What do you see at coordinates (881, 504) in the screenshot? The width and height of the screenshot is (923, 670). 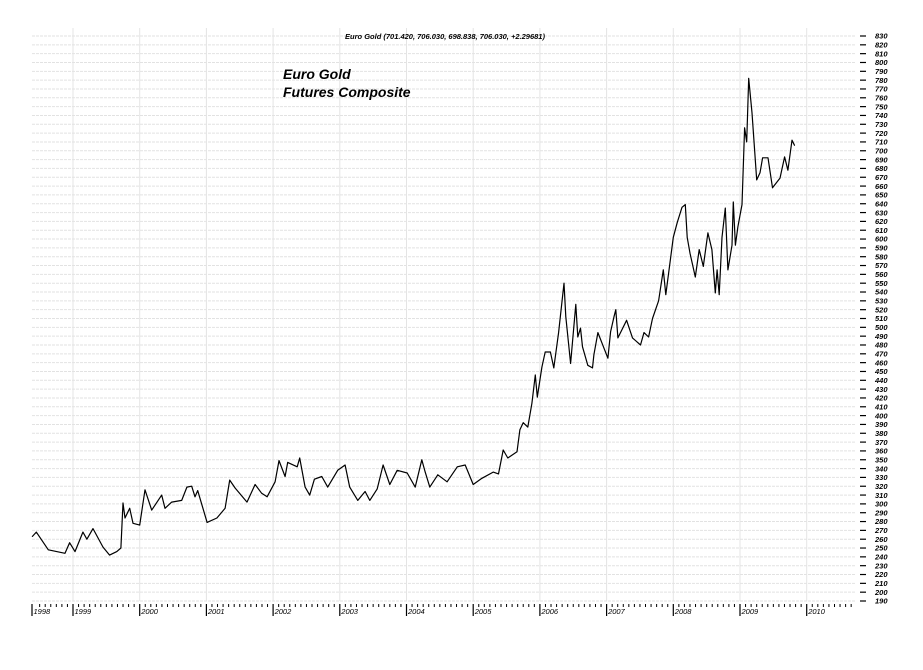 I see `y-tick-label: 300` at bounding box center [881, 504].